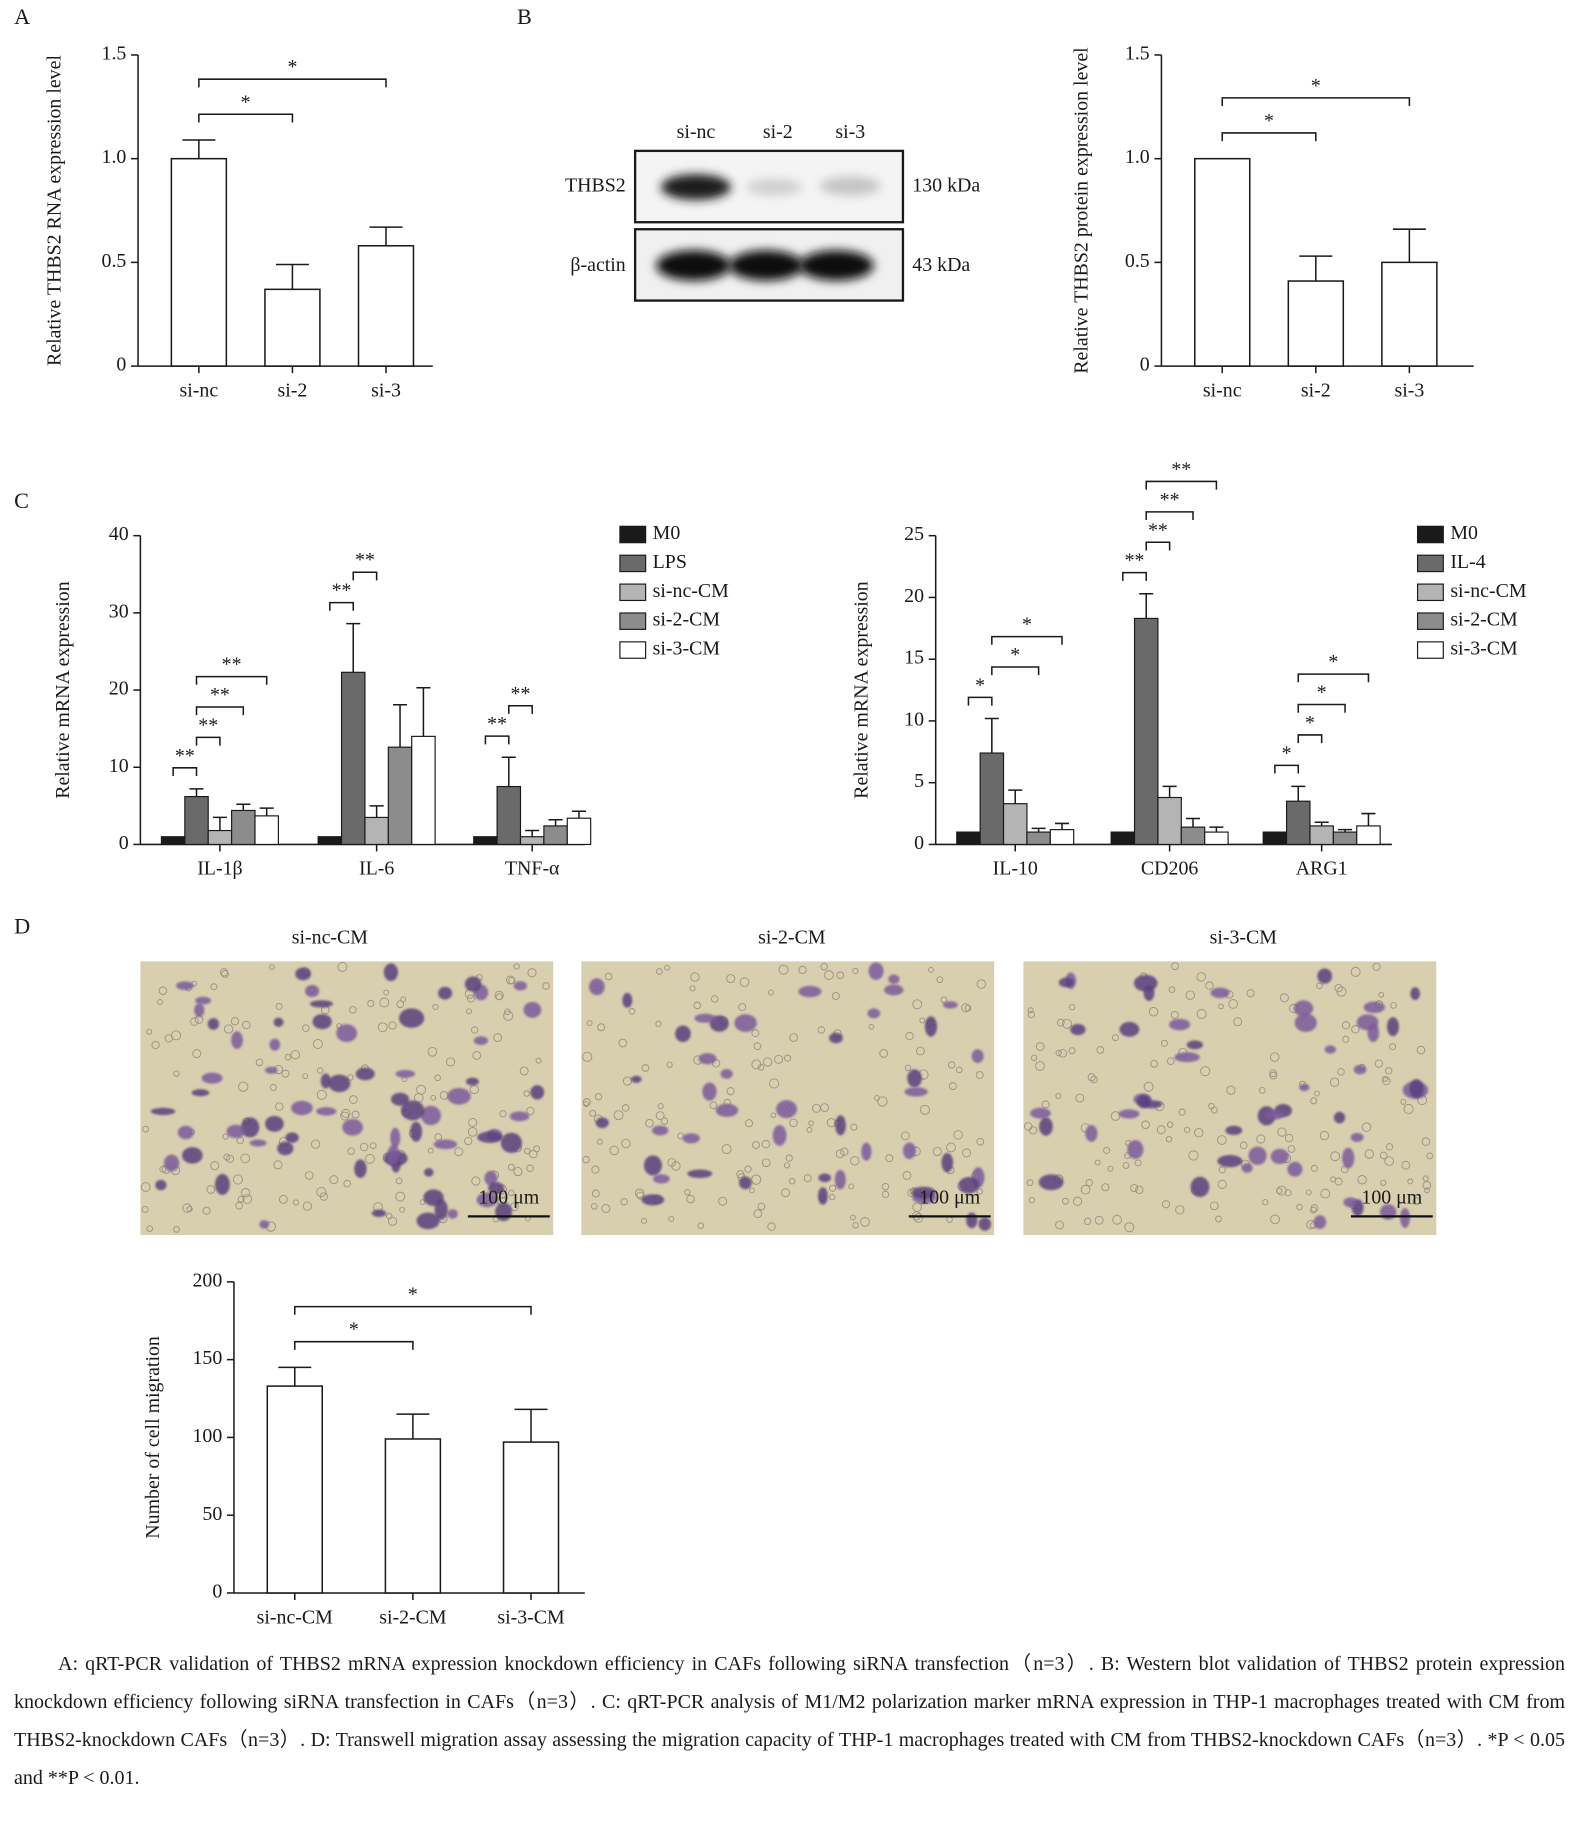  Describe the element at coordinates (114, 261) in the screenshot. I see `y-tick-label: 0.5` at that location.